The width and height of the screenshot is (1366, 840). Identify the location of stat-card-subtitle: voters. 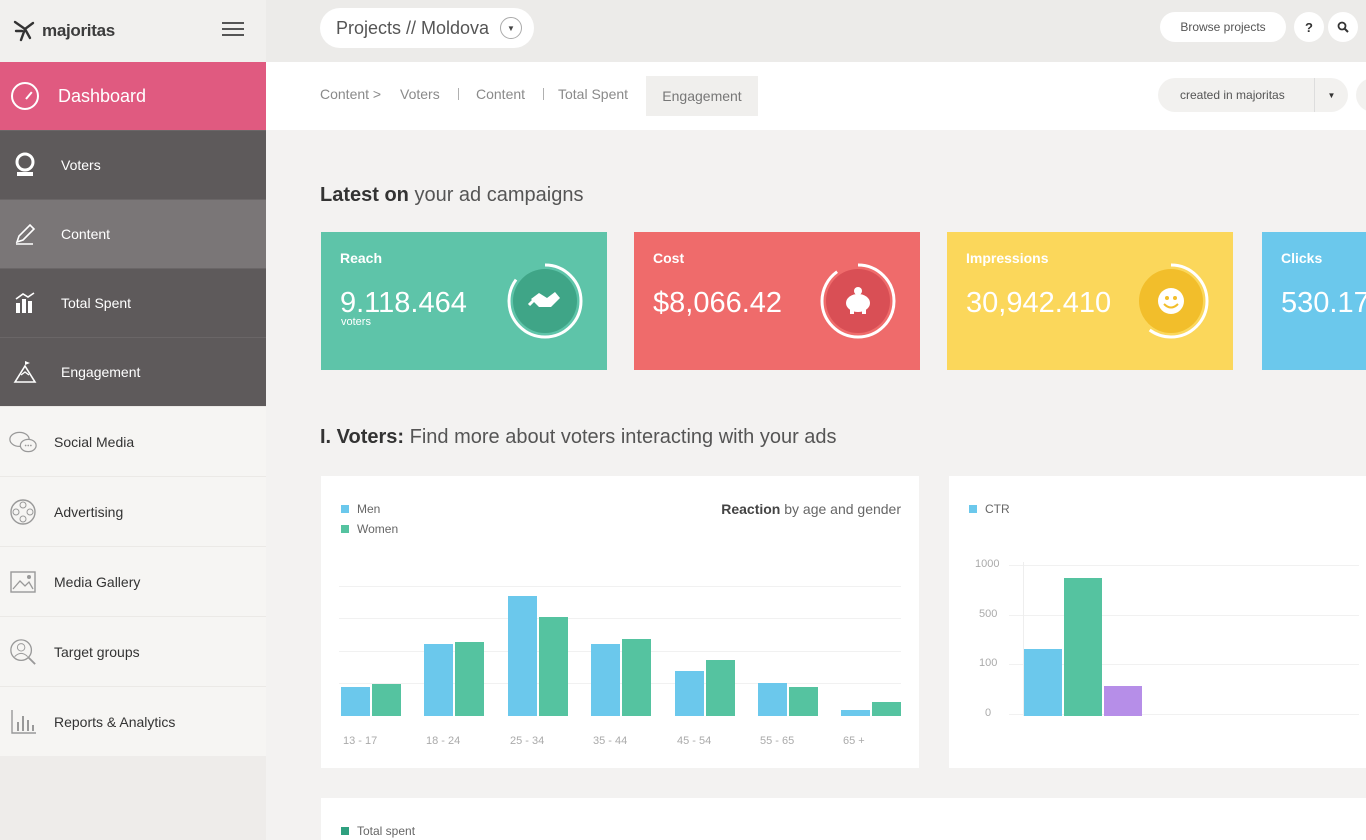
(356, 322).